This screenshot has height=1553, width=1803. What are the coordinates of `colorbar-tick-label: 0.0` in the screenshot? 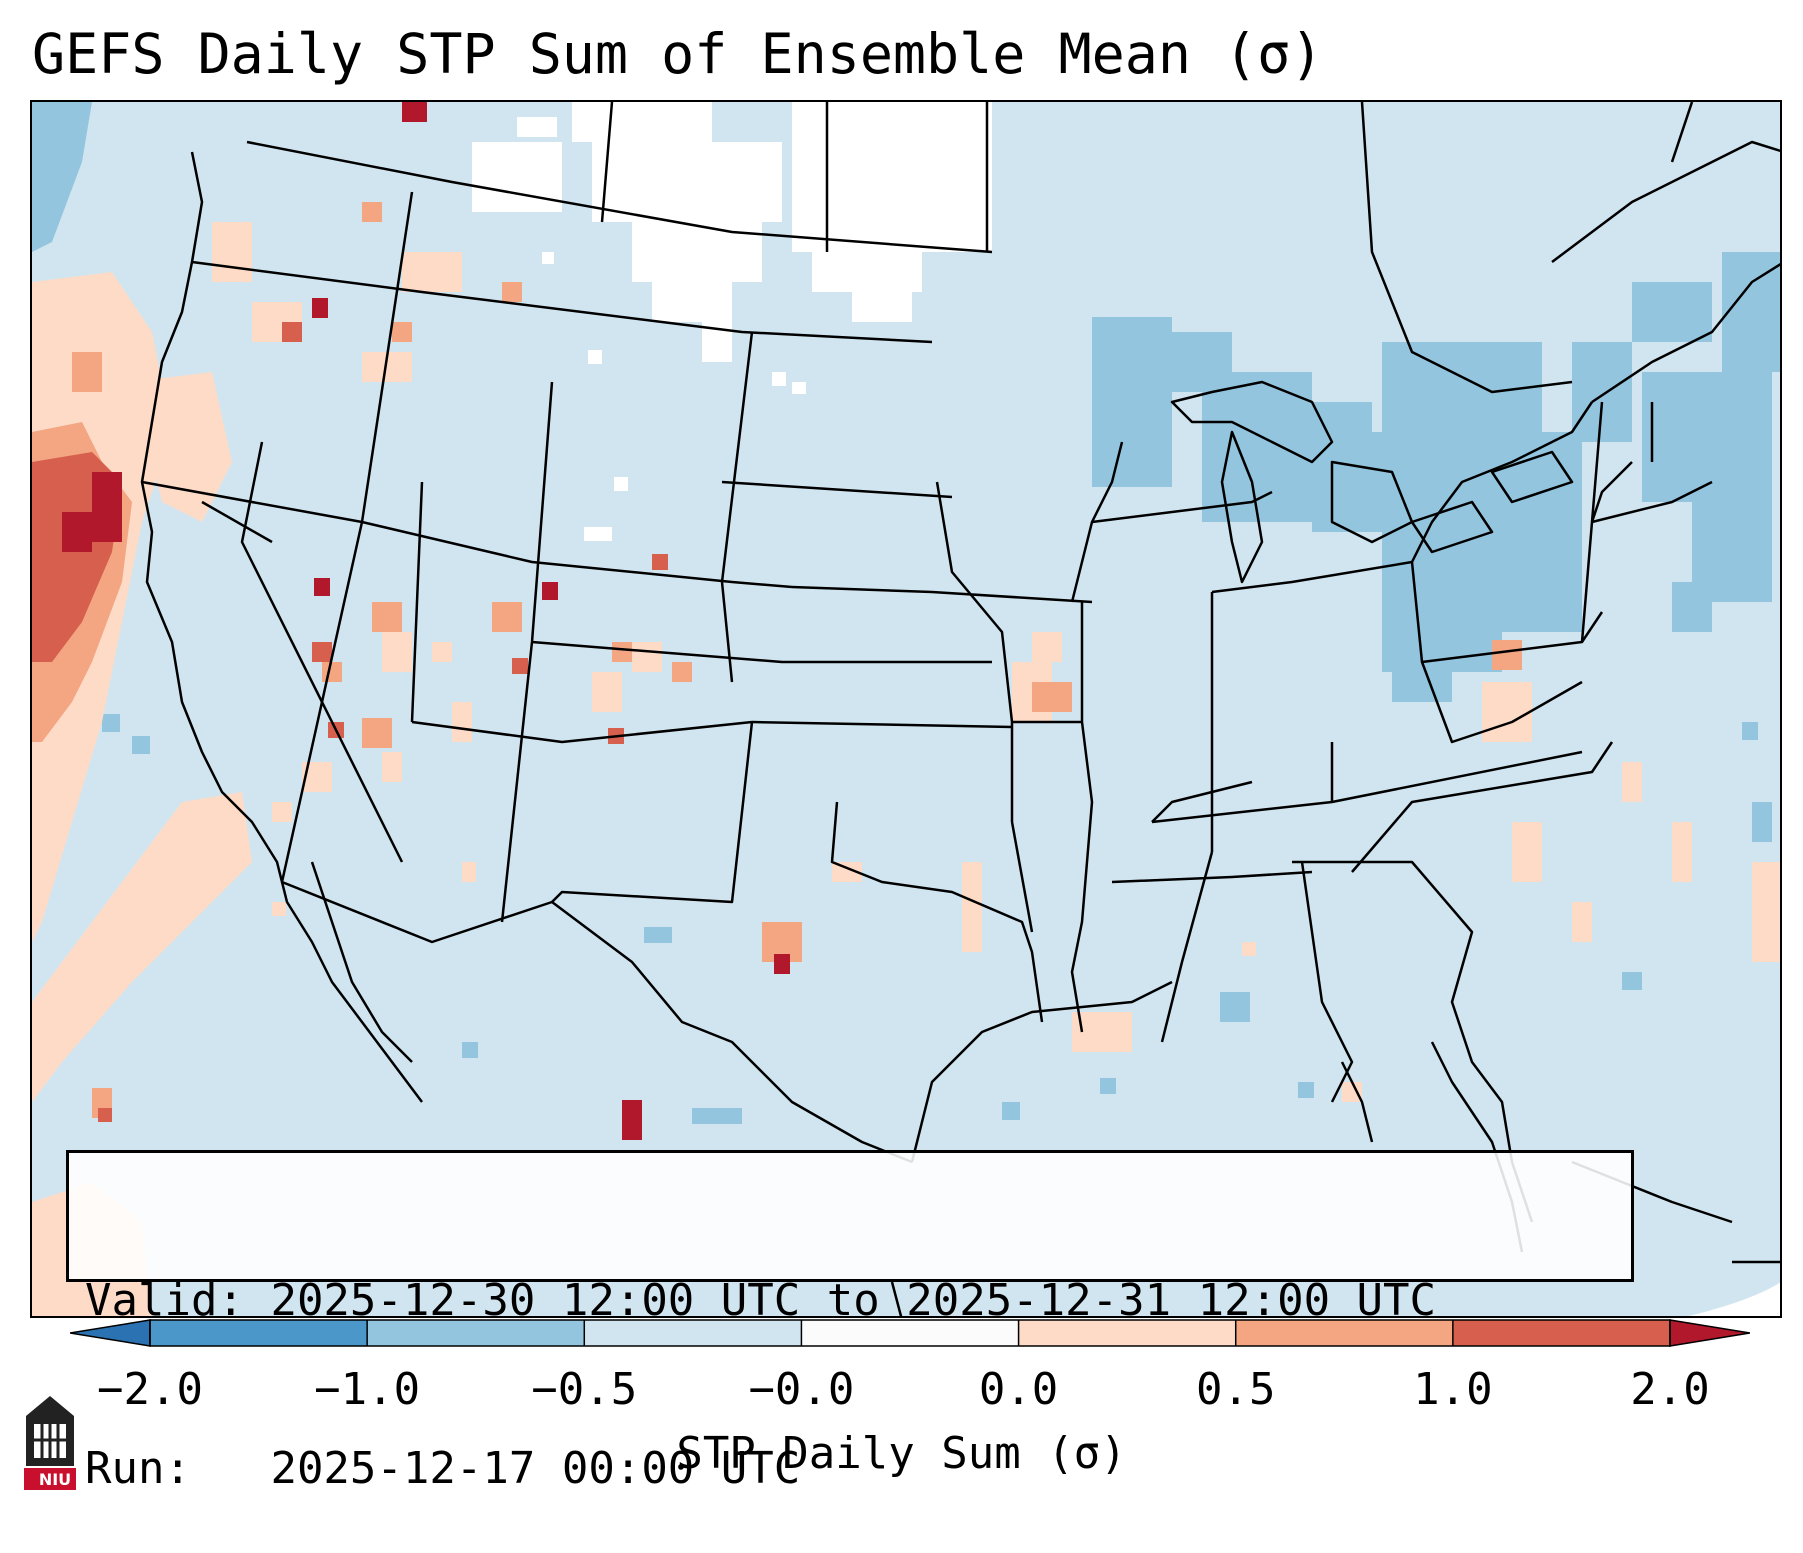 It's located at (1018, 1389).